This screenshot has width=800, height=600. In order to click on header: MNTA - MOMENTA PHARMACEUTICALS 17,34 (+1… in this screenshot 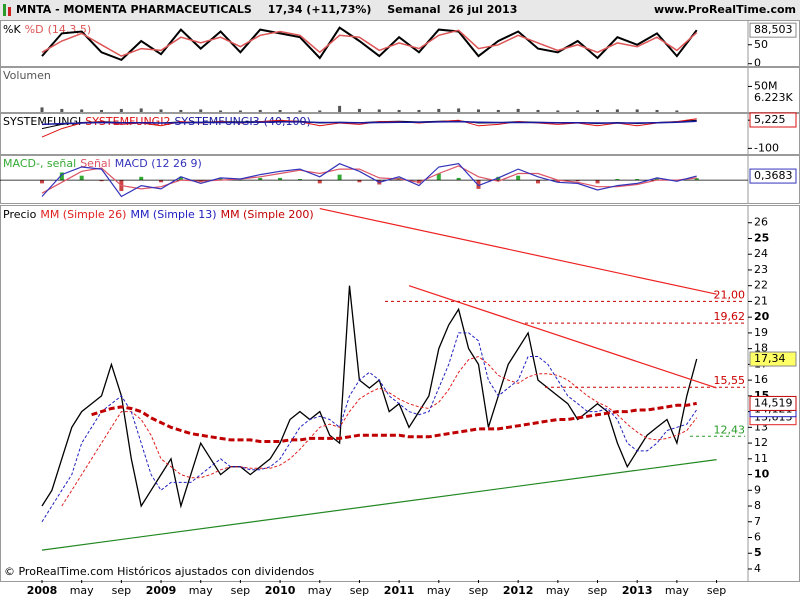, I will do `click(266, 9)`.